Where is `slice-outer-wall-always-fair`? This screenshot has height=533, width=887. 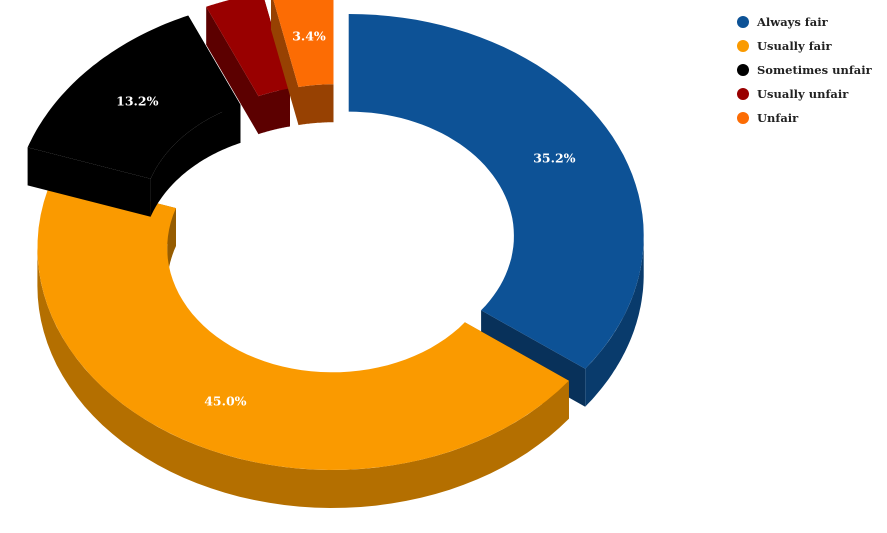 slice-outer-wall-always-fair is located at coordinates (614, 321).